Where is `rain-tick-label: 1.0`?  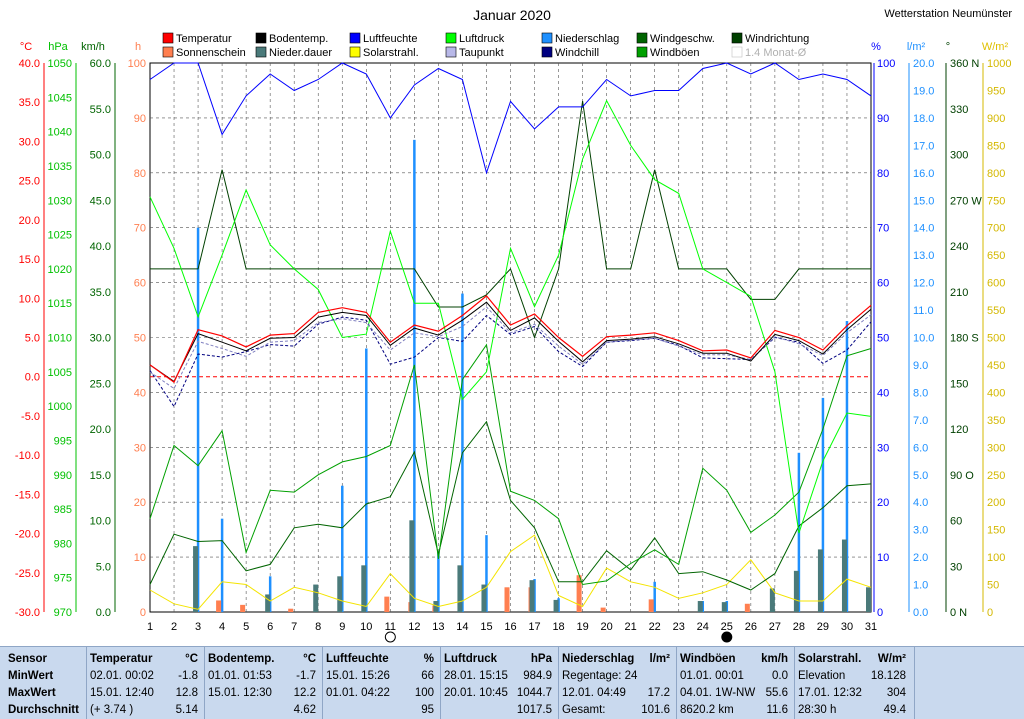 rain-tick-label: 1.0 is located at coordinates (920, 586).